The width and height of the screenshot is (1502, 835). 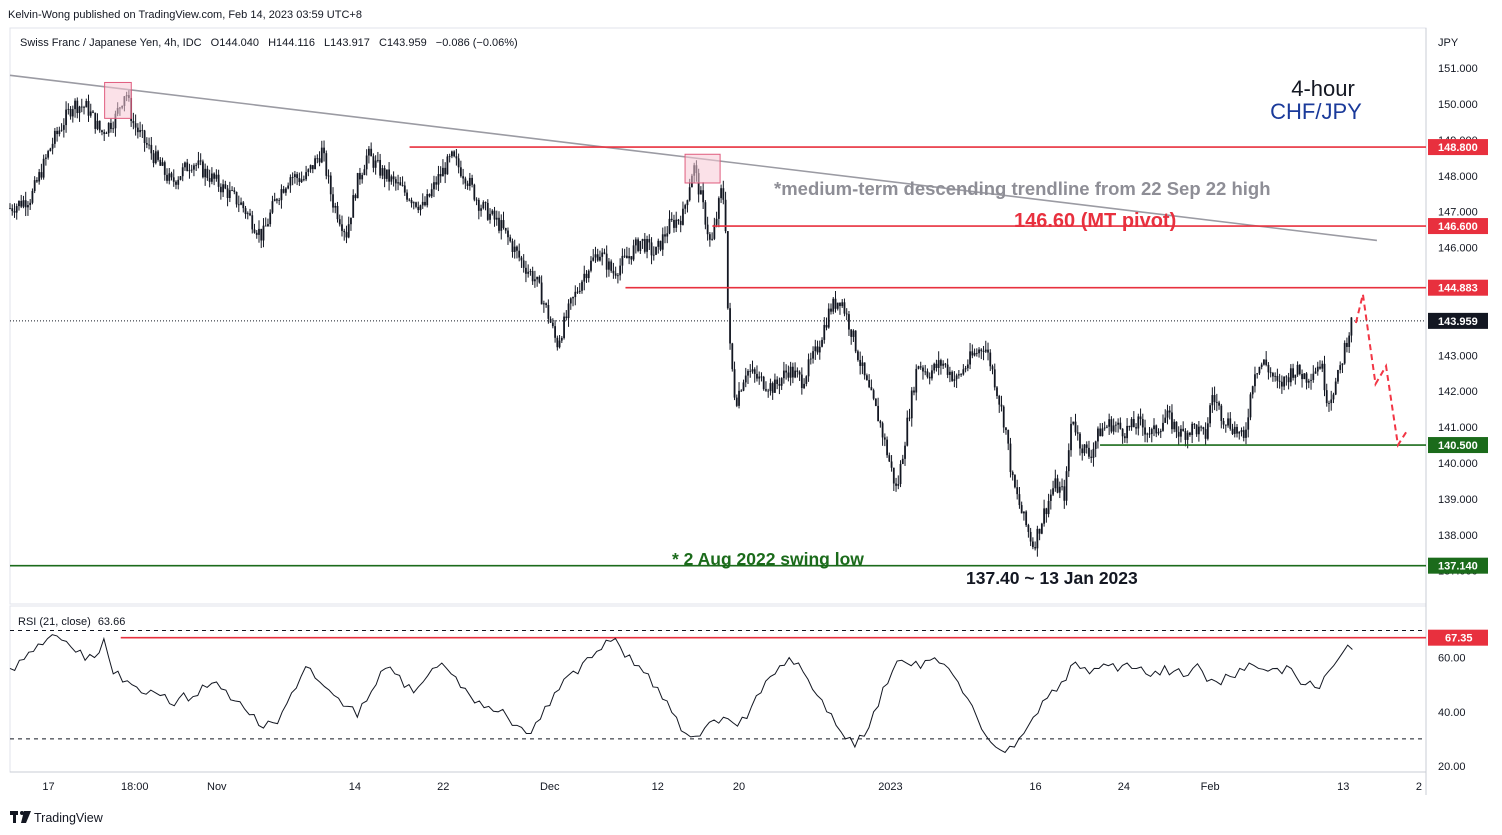 What do you see at coordinates (1458, 213) in the screenshot?
I see `price-tick-label: 147.000` at bounding box center [1458, 213].